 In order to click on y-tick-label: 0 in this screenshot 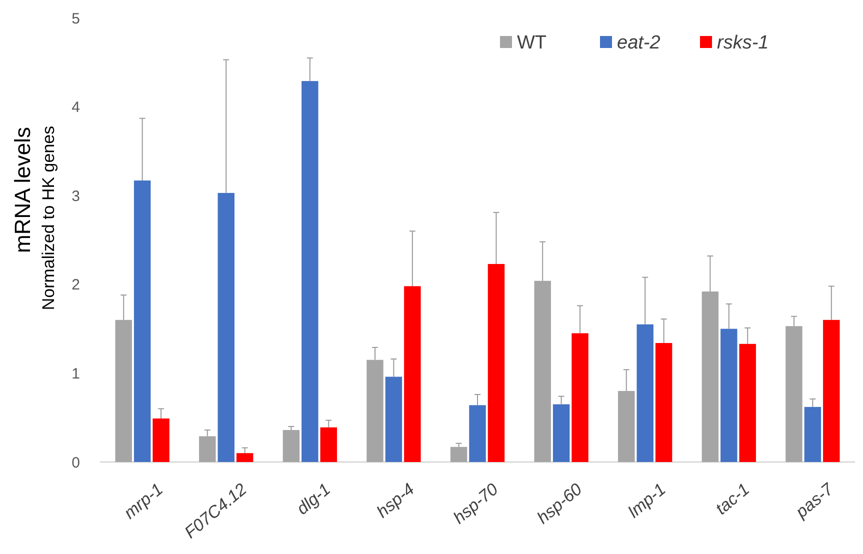, I will do `click(76, 463)`.